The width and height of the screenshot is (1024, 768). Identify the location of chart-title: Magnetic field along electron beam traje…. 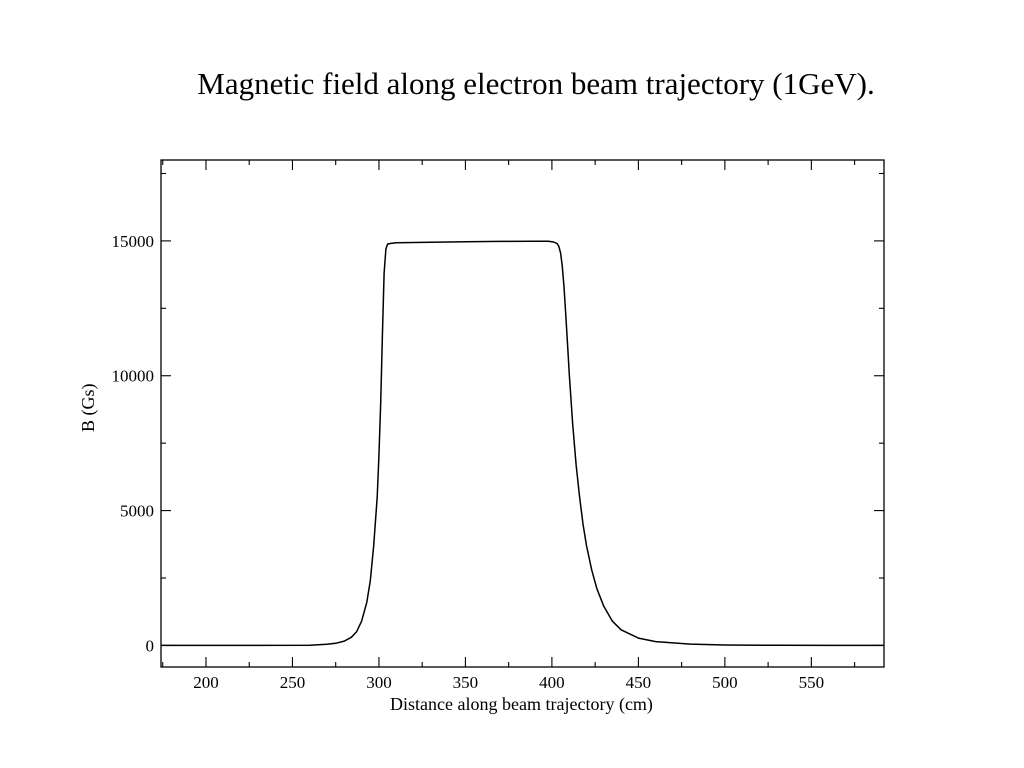
(536, 83).